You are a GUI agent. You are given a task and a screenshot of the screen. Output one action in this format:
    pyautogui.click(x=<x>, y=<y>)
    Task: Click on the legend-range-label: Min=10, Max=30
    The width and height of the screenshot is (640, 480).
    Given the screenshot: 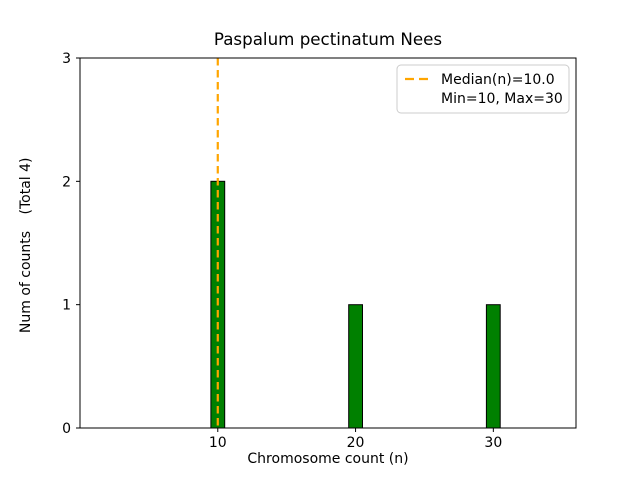 What is the action you would take?
    pyautogui.click(x=502, y=99)
    